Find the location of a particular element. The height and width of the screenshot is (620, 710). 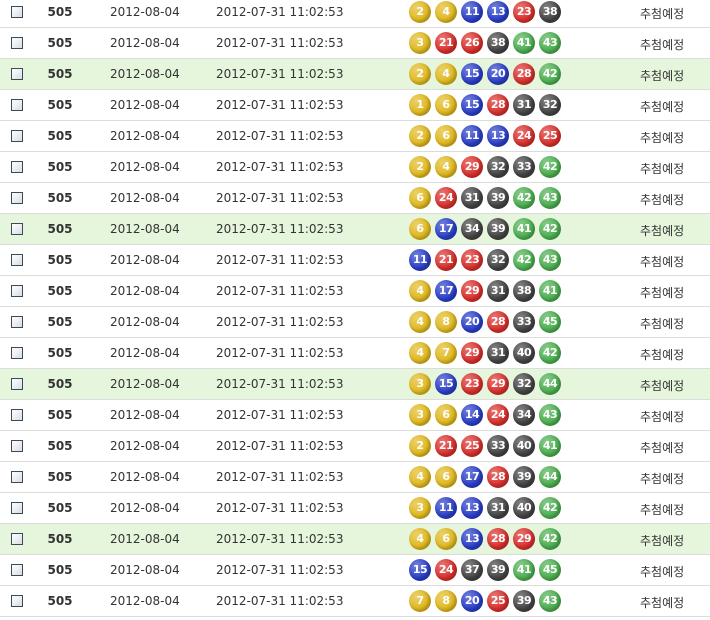

number-balls: 4 6 13 28 29 42 is located at coordinates (485, 539).